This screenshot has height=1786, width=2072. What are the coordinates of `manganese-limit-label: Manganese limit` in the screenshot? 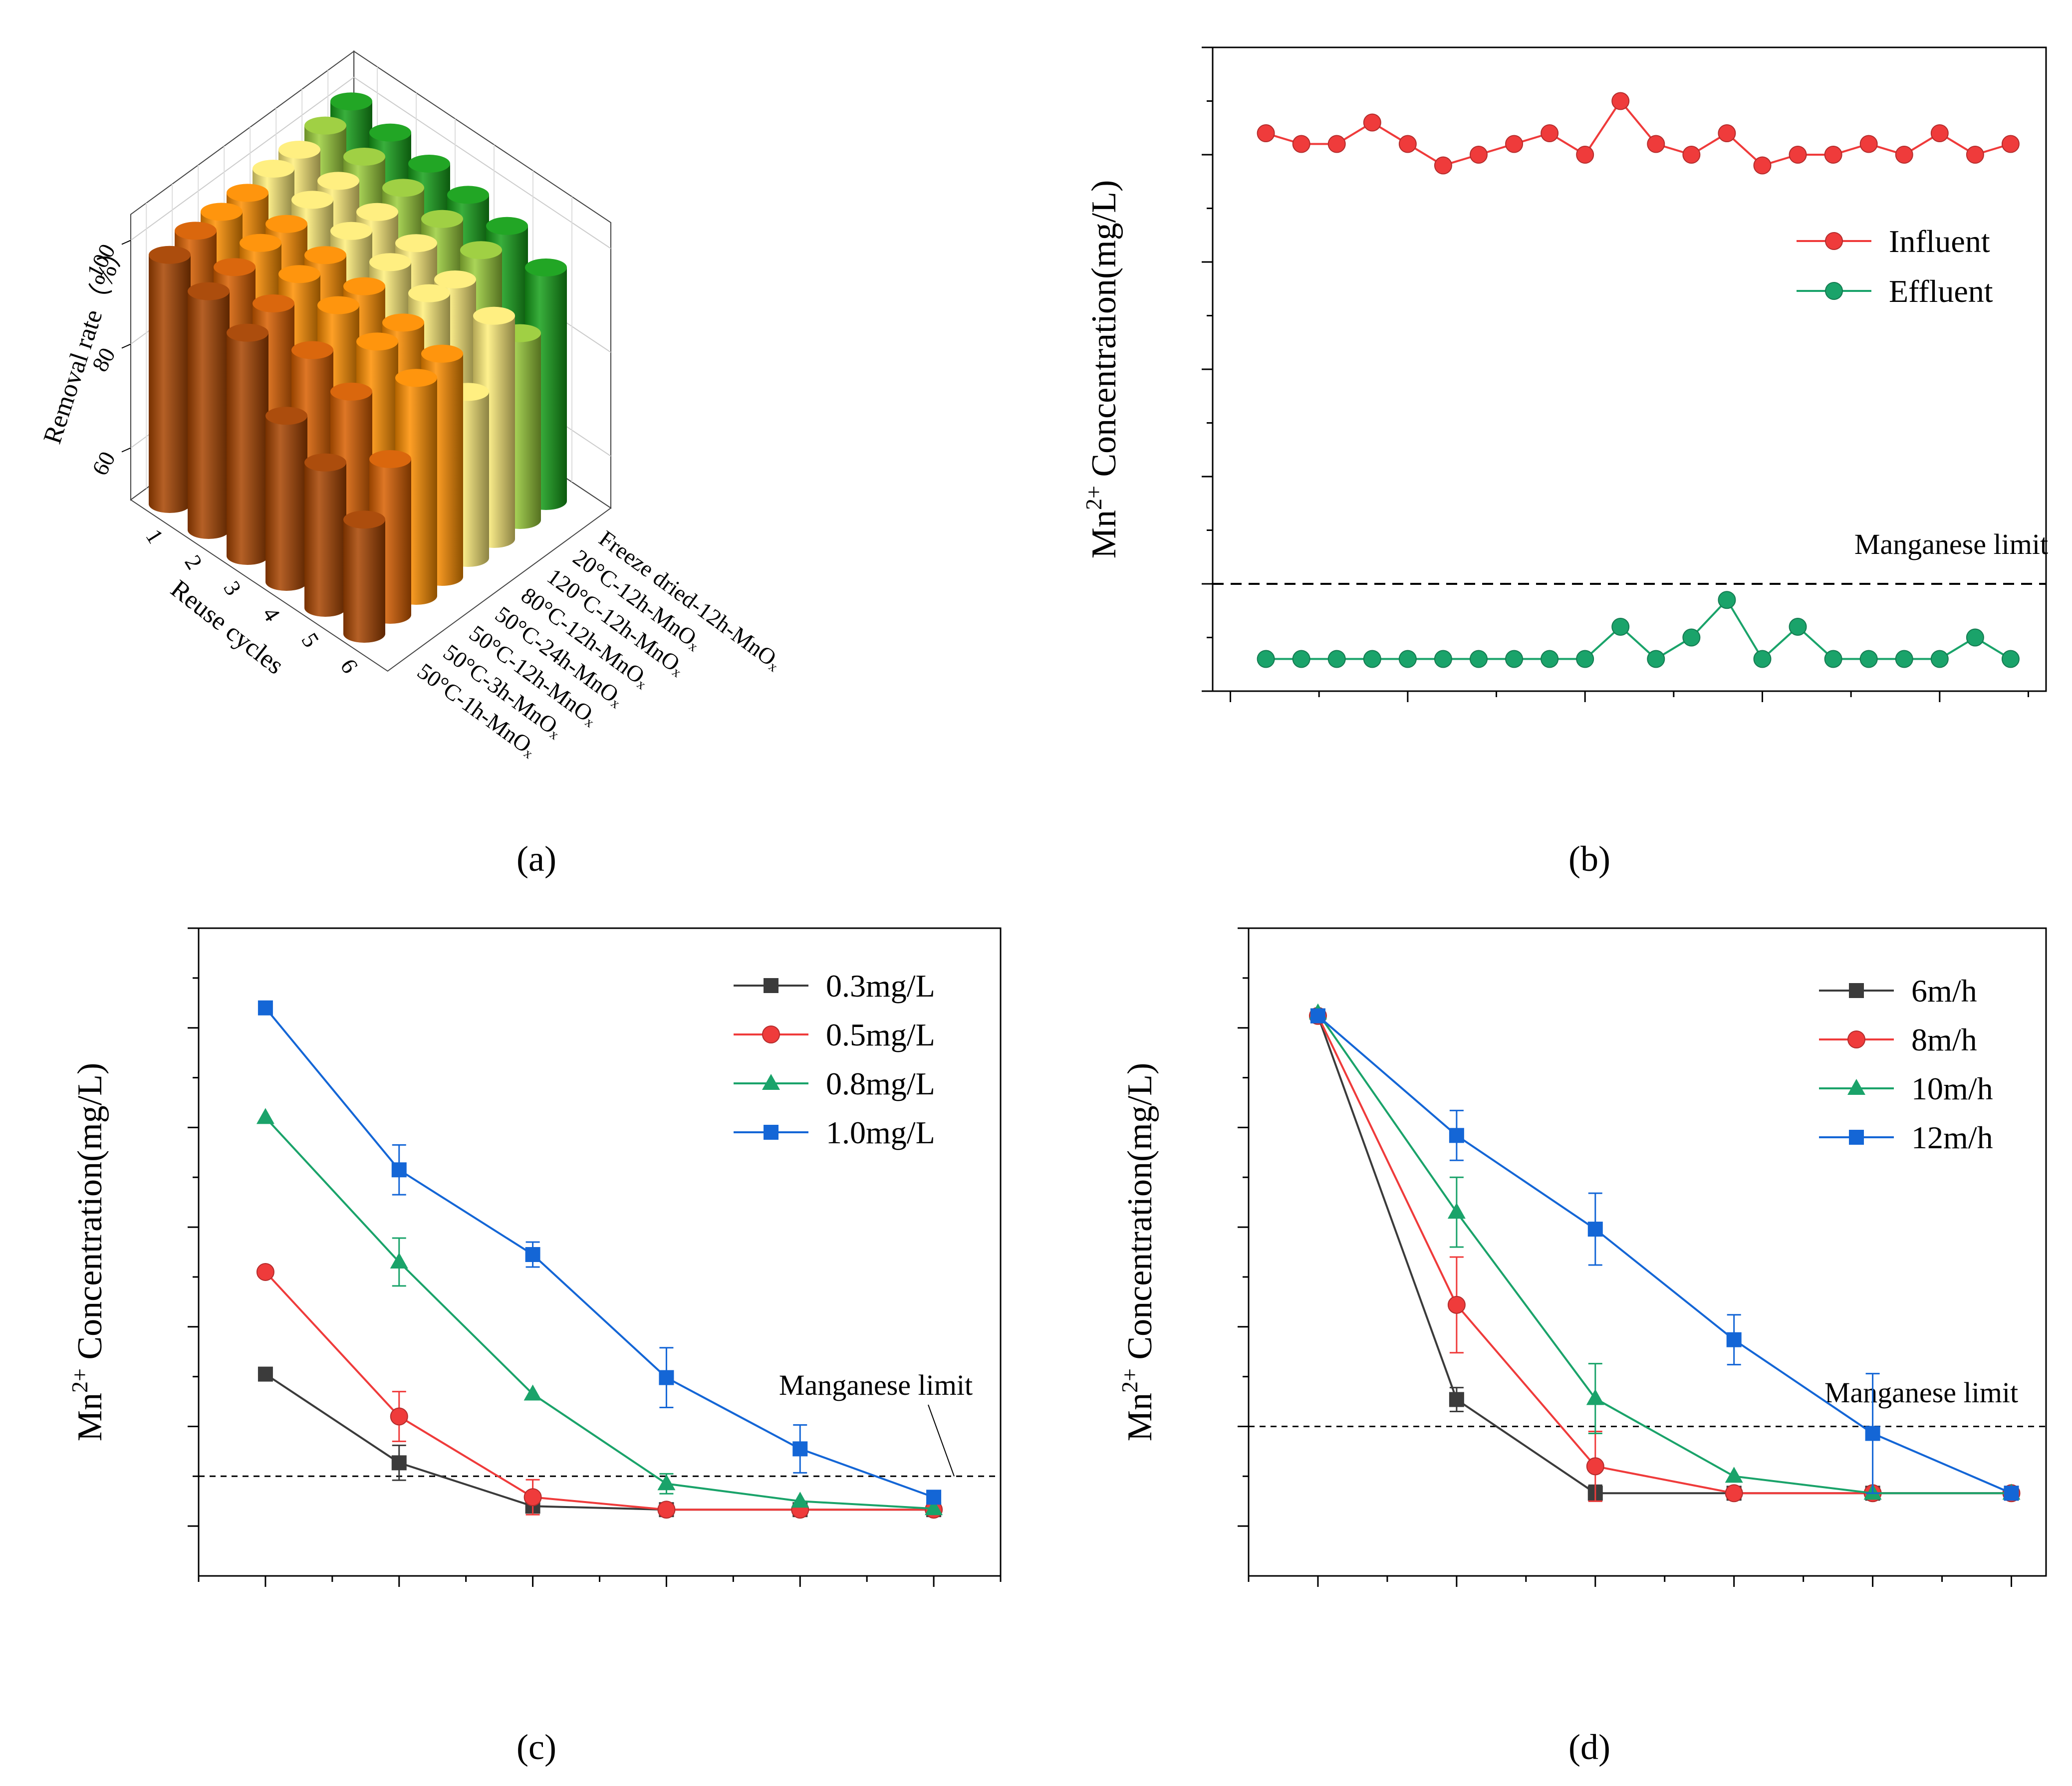 It's located at (1921, 1392).